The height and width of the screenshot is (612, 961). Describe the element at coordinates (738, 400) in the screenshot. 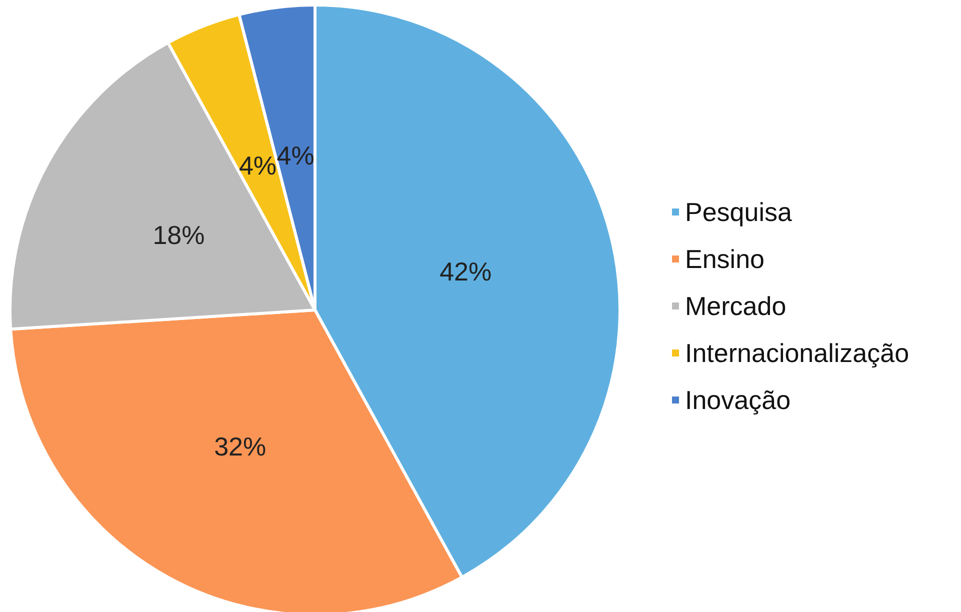

I see `legend-label: Inovação` at that location.